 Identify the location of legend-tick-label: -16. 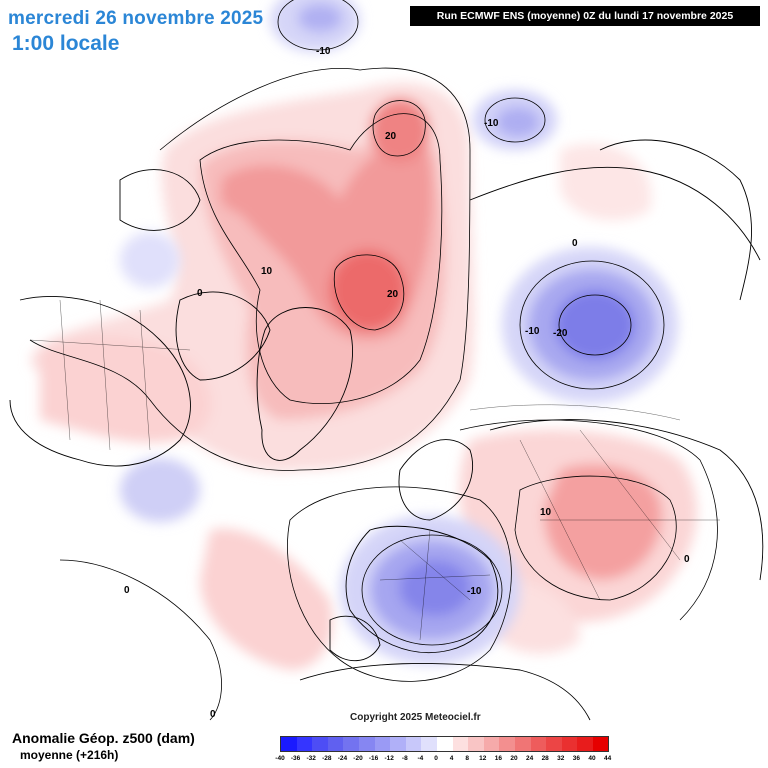
(373, 758).